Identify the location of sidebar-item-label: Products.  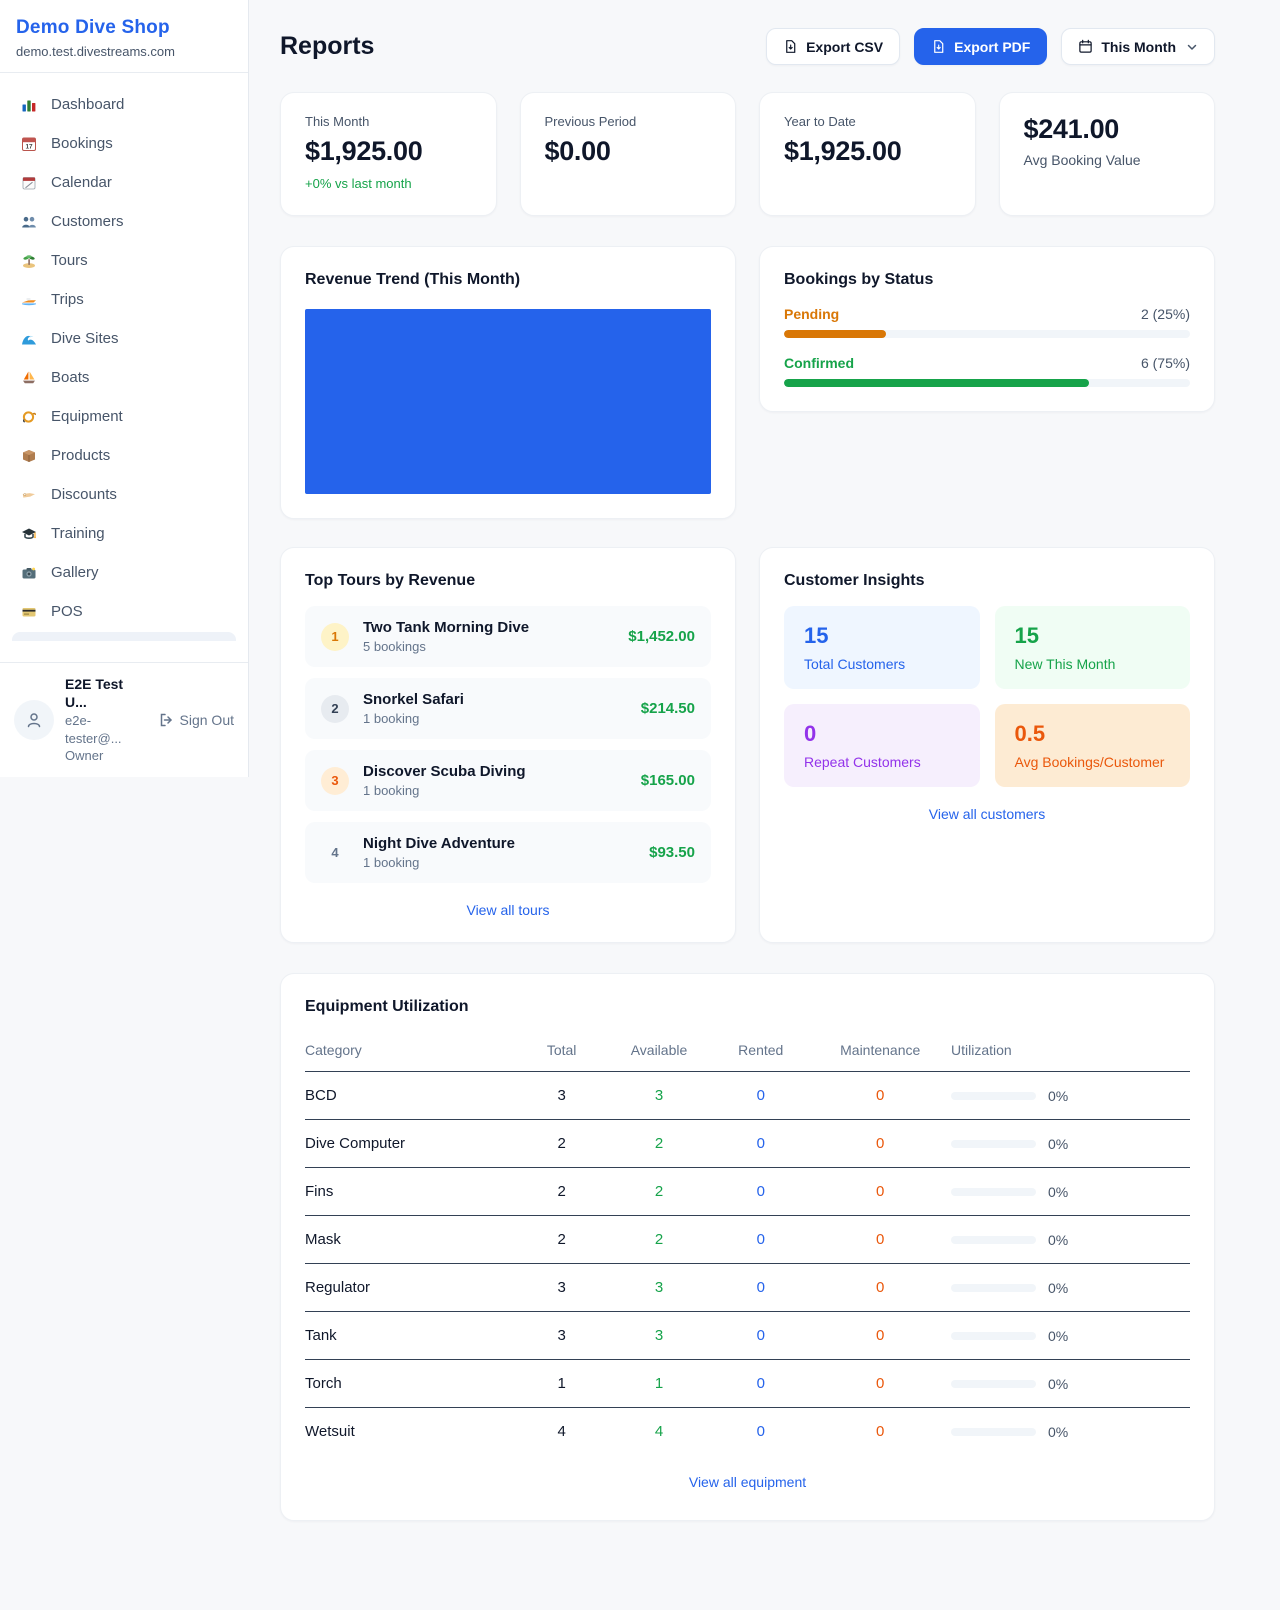
(81, 455).